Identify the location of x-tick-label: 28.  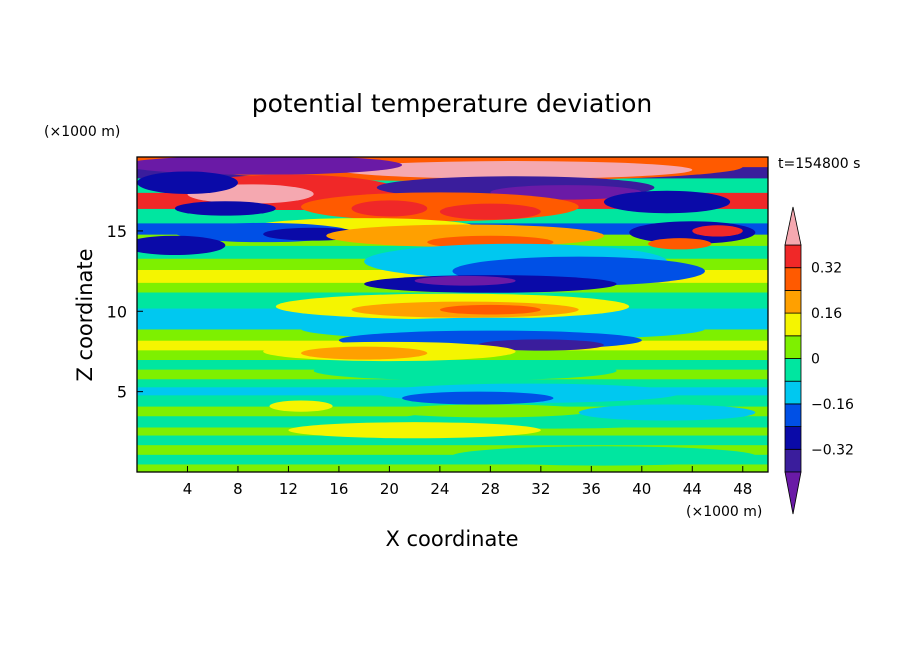
(490, 489).